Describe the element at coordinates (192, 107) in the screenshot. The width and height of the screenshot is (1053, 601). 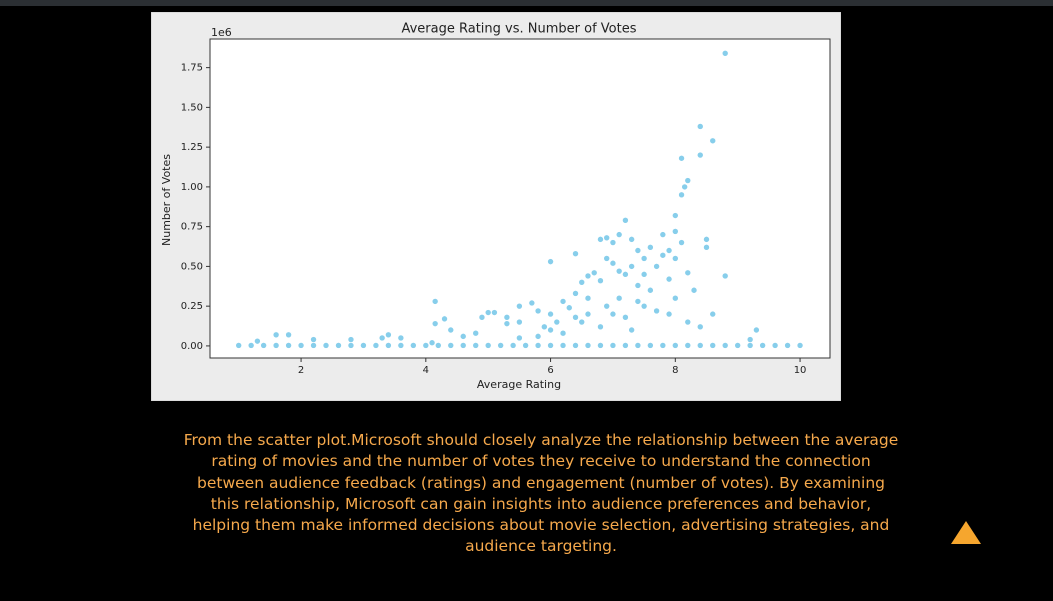
I see `y-tick-label: 1.50` at that location.